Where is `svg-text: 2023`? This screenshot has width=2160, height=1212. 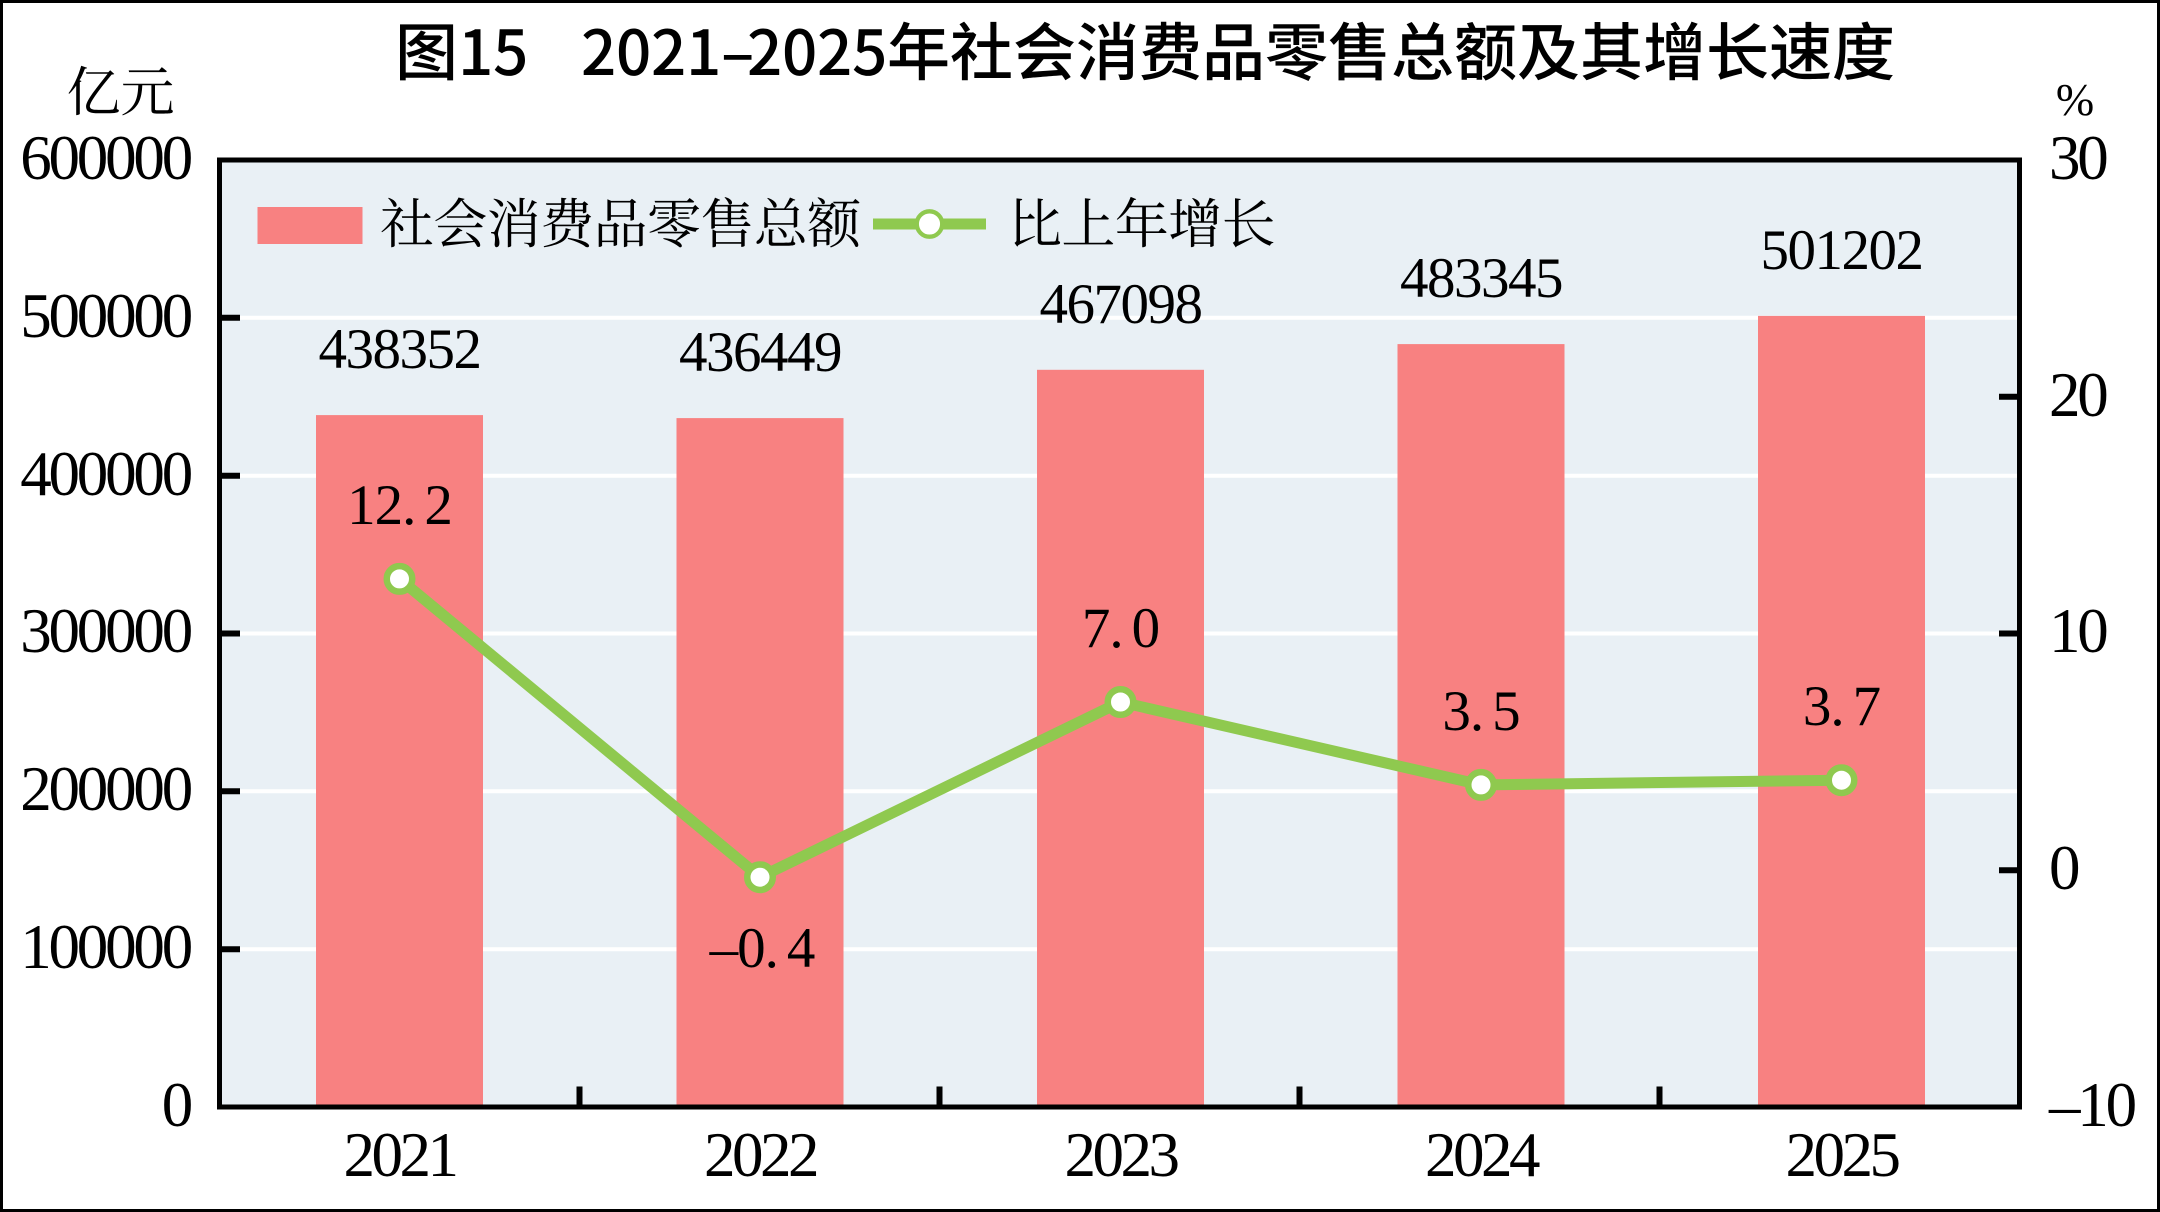
svg-text: 2023 is located at coordinates (1122, 1155).